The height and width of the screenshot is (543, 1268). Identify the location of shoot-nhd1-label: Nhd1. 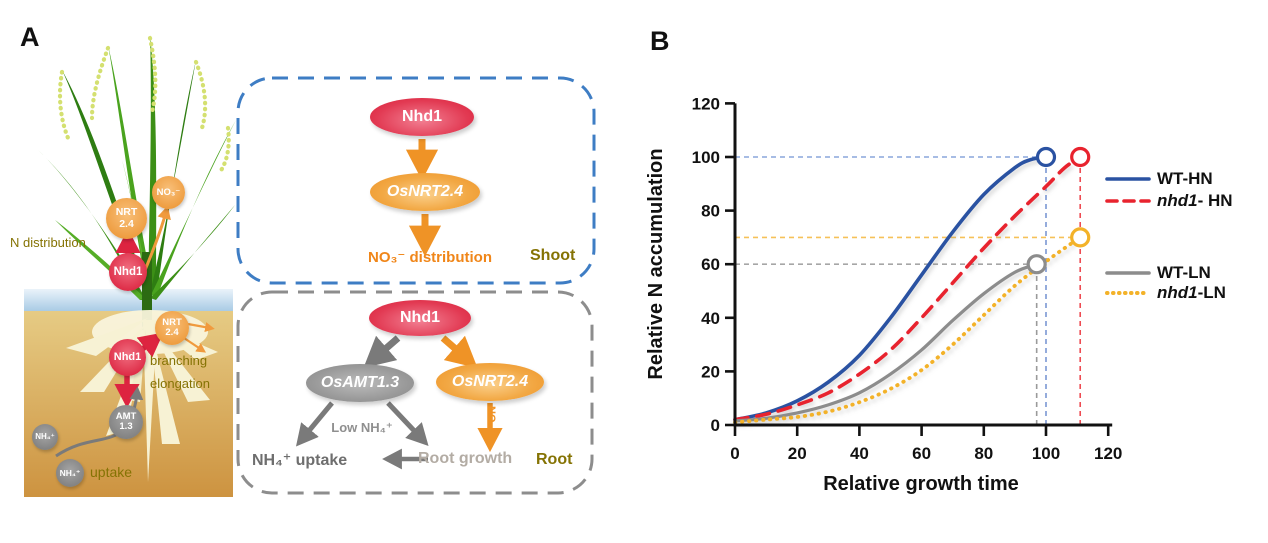
(422, 116).